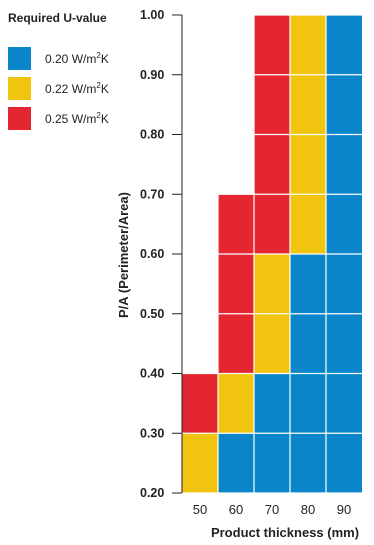 The height and width of the screenshot is (545, 374). What do you see at coordinates (152, 314) in the screenshot?
I see `y-tick-label: 0.50` at bounding box center [152, 314].